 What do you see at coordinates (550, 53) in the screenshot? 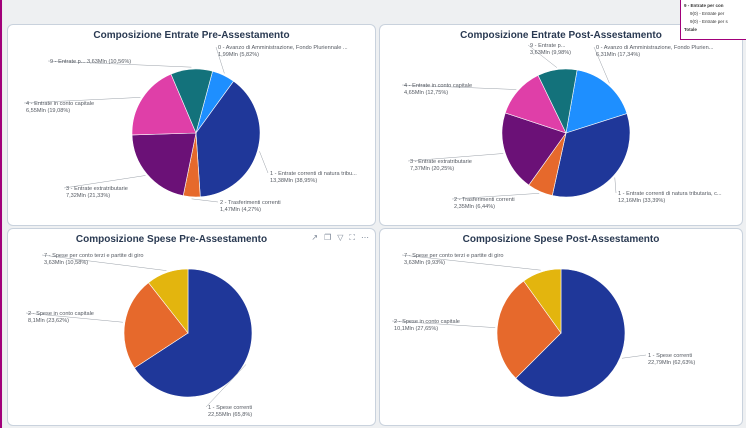
I see `slice-value-label: 3,63Mln (9,98%)` at bounding box center [550, 53].